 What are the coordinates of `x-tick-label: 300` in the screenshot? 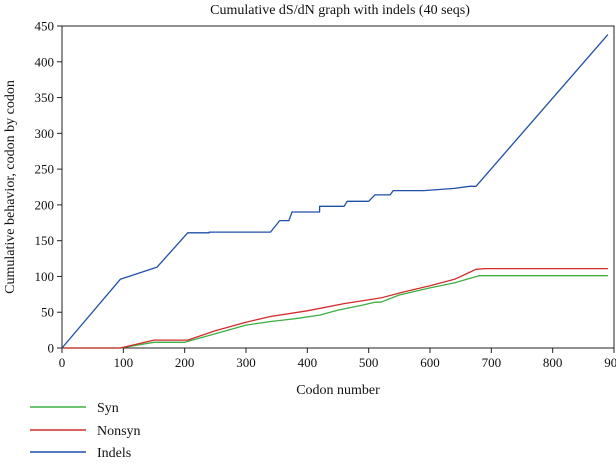 It's located at (246, 362).